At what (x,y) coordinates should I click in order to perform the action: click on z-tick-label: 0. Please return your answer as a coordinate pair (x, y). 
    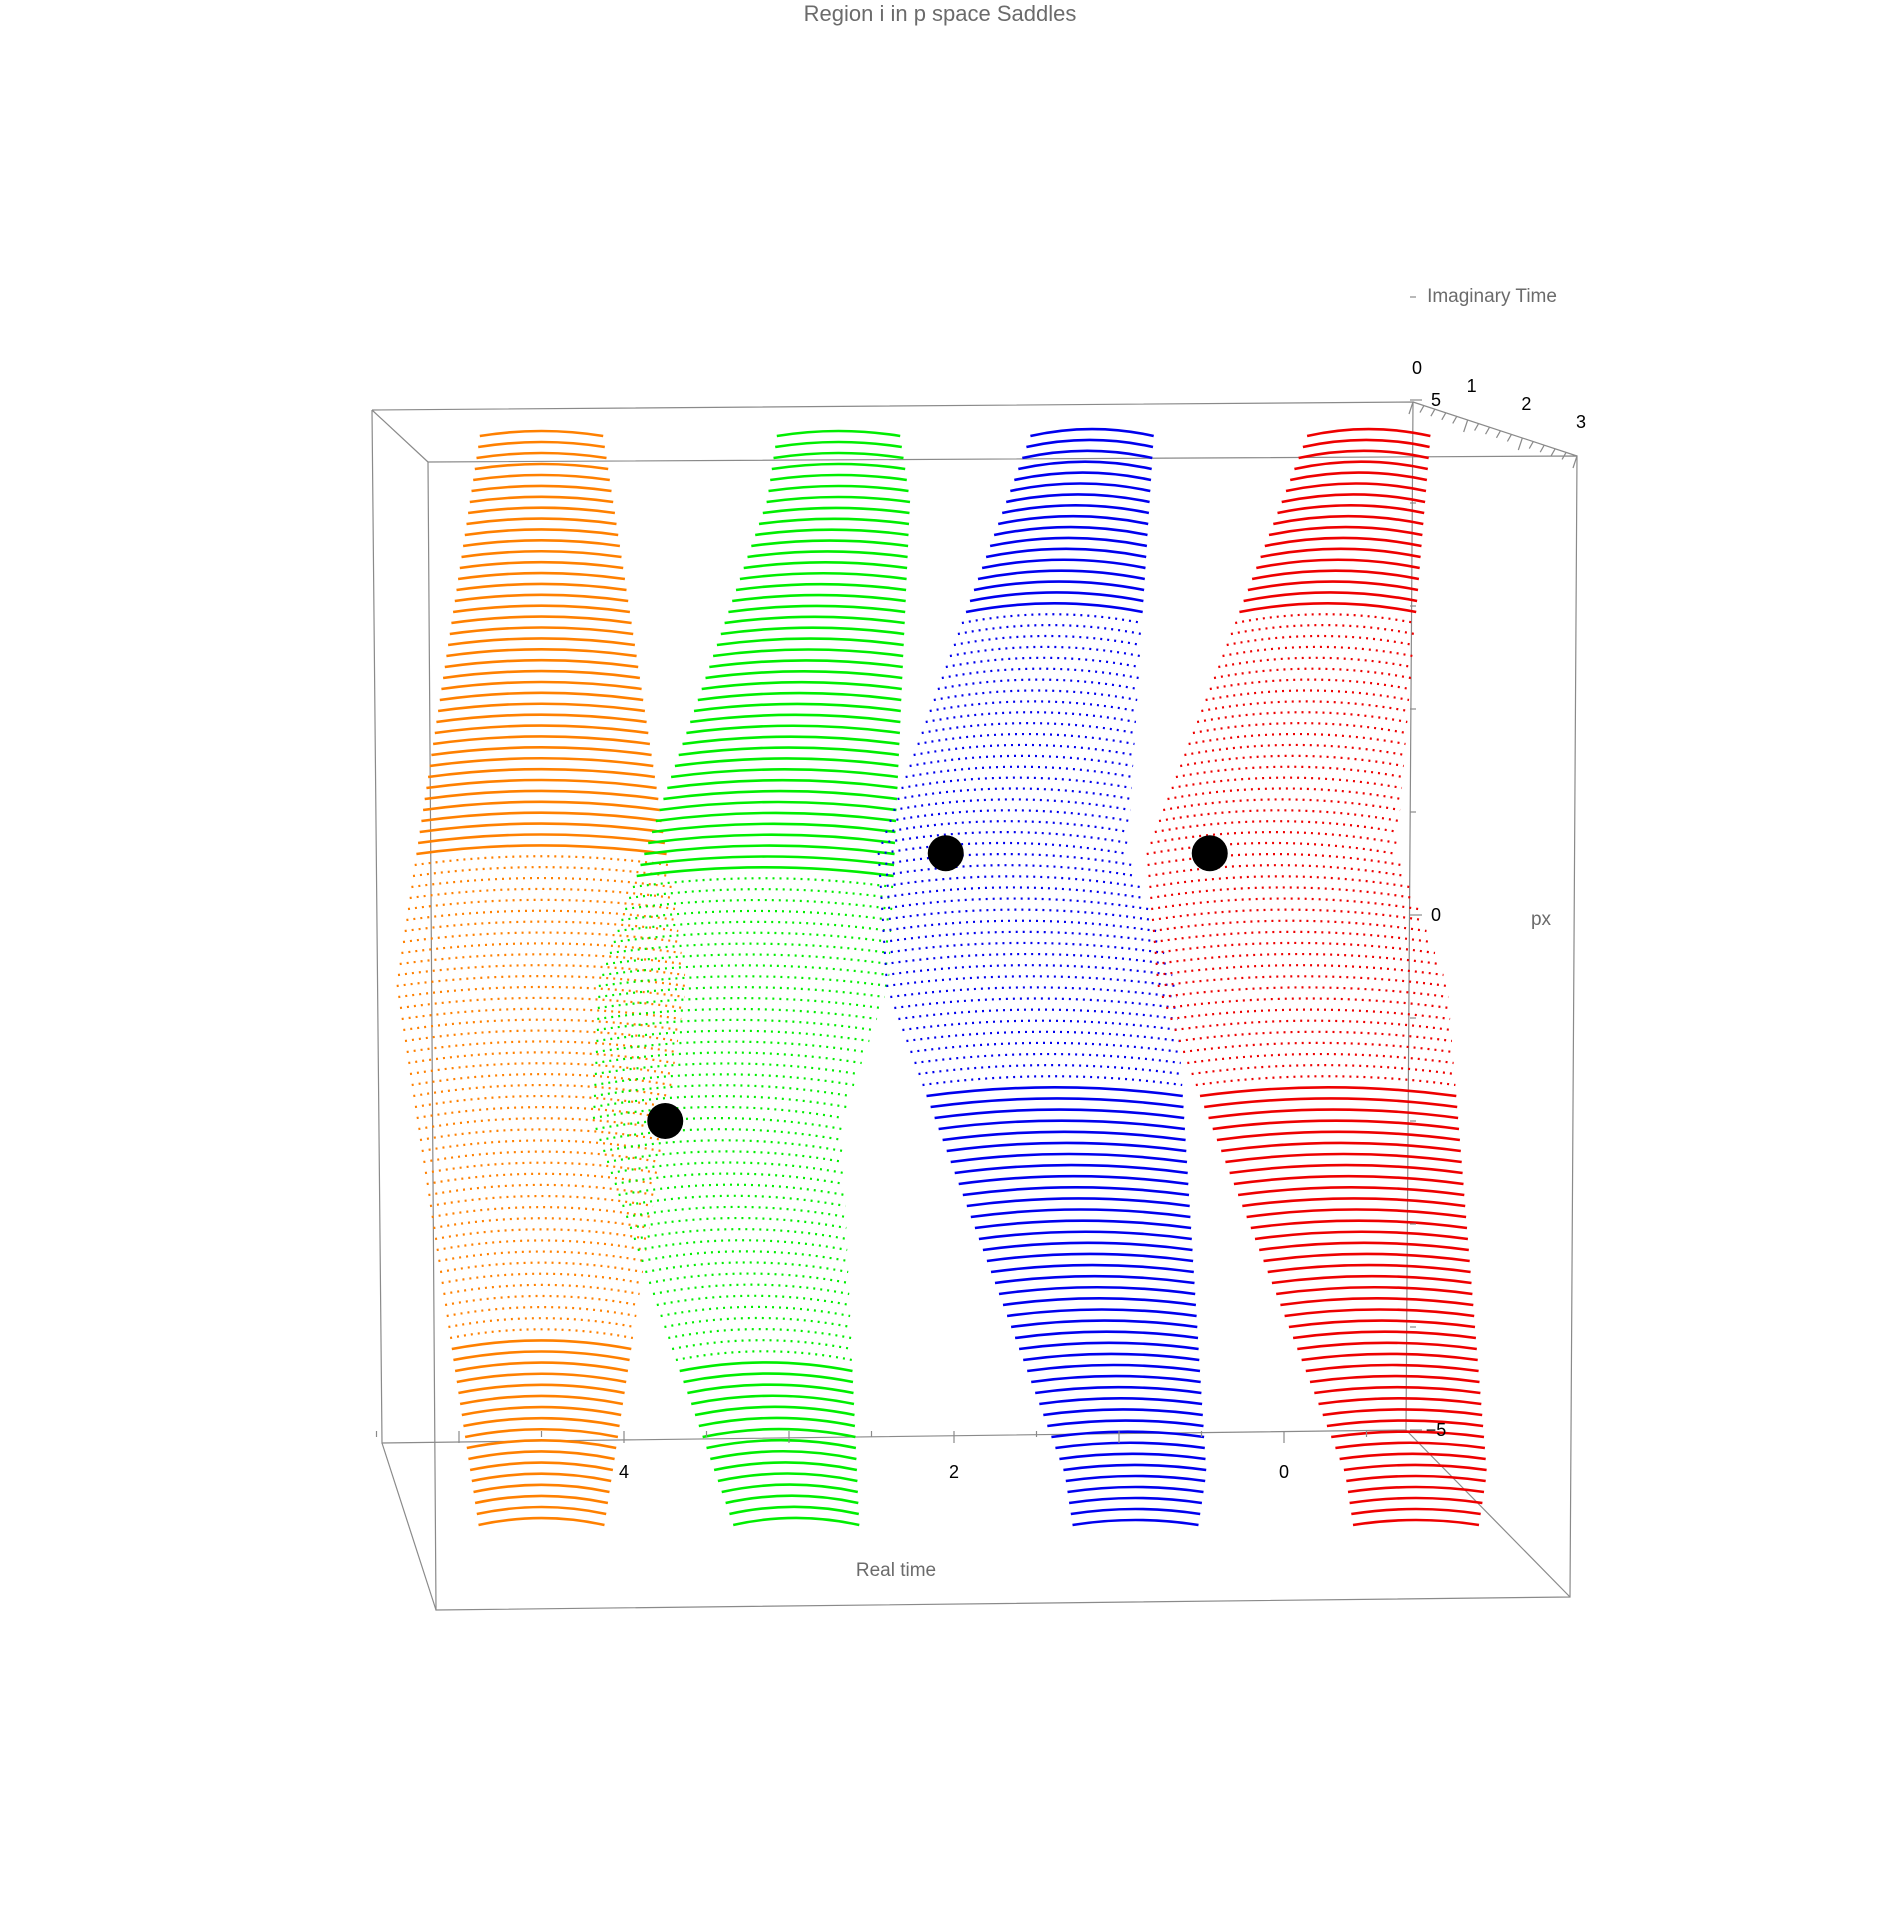
    Looking at the image, I should click on (1436, 915).